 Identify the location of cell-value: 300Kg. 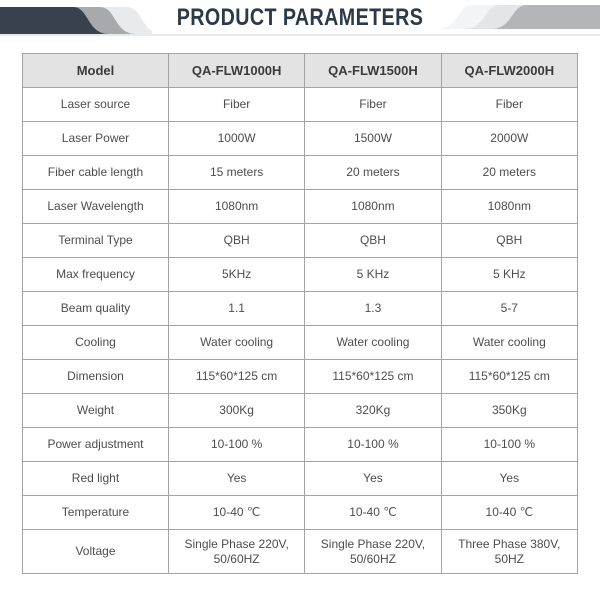
(236, 410).